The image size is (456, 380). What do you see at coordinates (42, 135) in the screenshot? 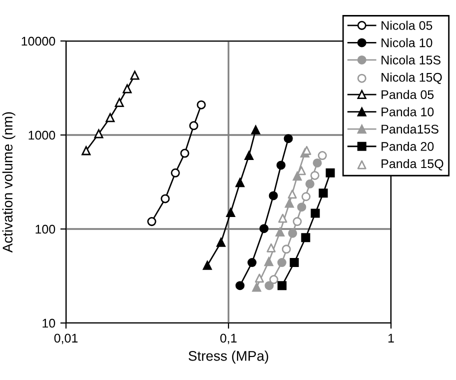
I see `y-tick-label: 1000` at bounding box center [42, 135].